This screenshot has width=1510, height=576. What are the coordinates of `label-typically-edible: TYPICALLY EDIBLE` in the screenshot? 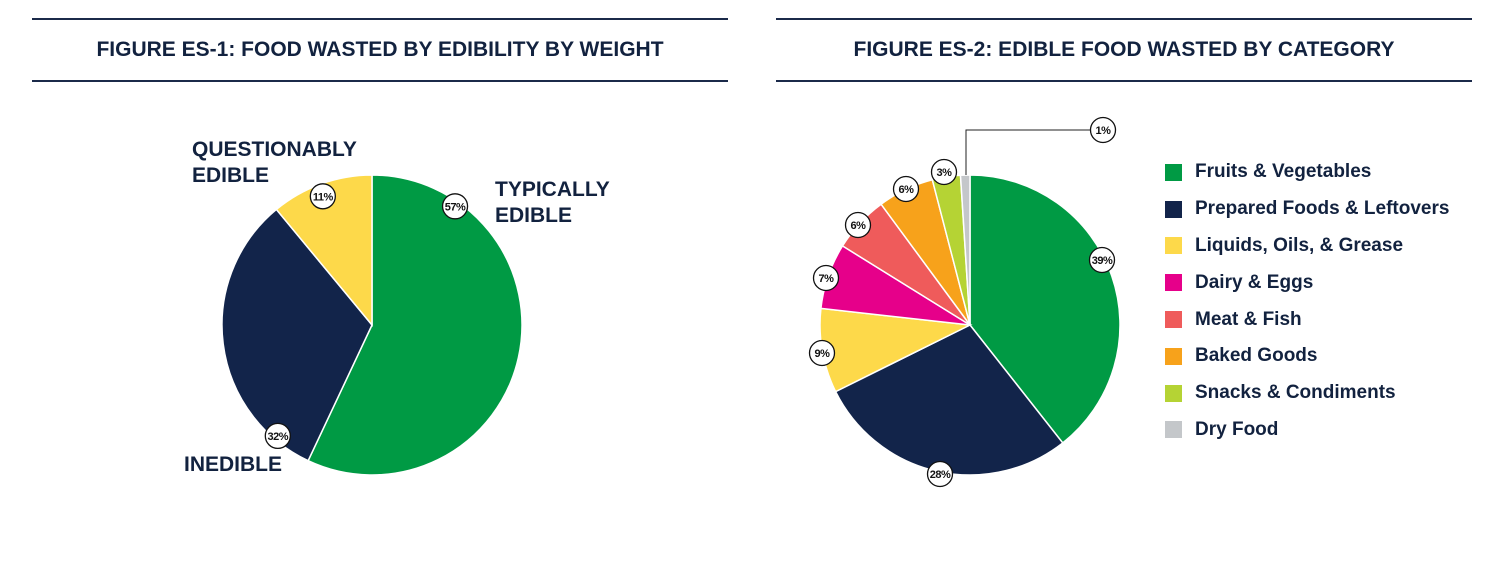 It's located at (555, 202).